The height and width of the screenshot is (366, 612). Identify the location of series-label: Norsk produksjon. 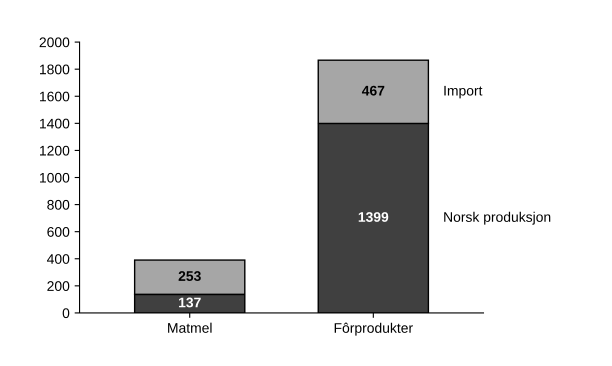
(497, 218).